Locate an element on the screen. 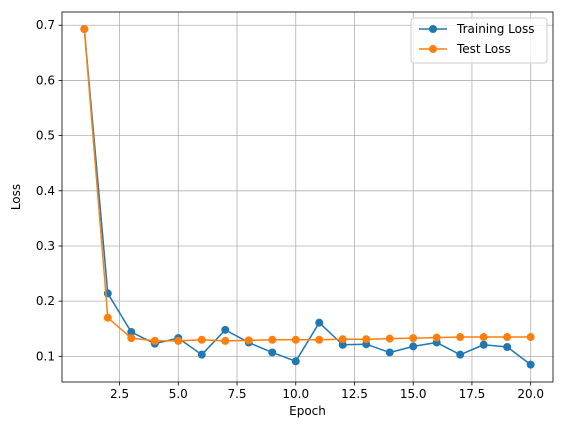 The image size is (567, 432). x-tick-label: 5.0 is located at coordinates (178, 394).